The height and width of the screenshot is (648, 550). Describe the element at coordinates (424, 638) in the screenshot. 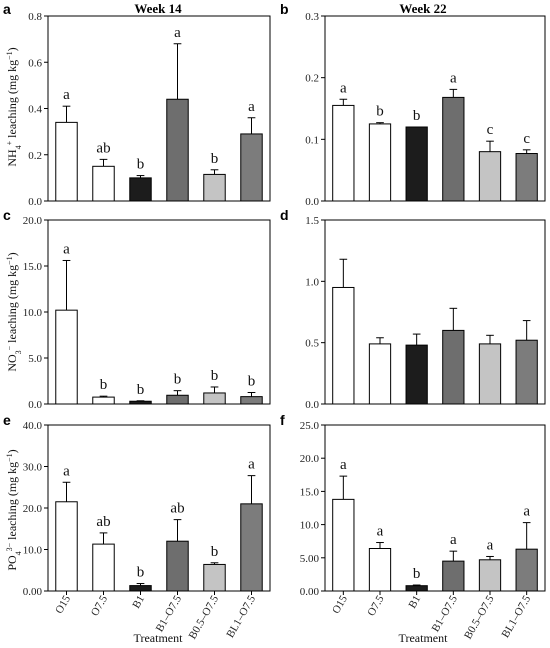

I see `x-axis-title-right: Treatment` at that location.